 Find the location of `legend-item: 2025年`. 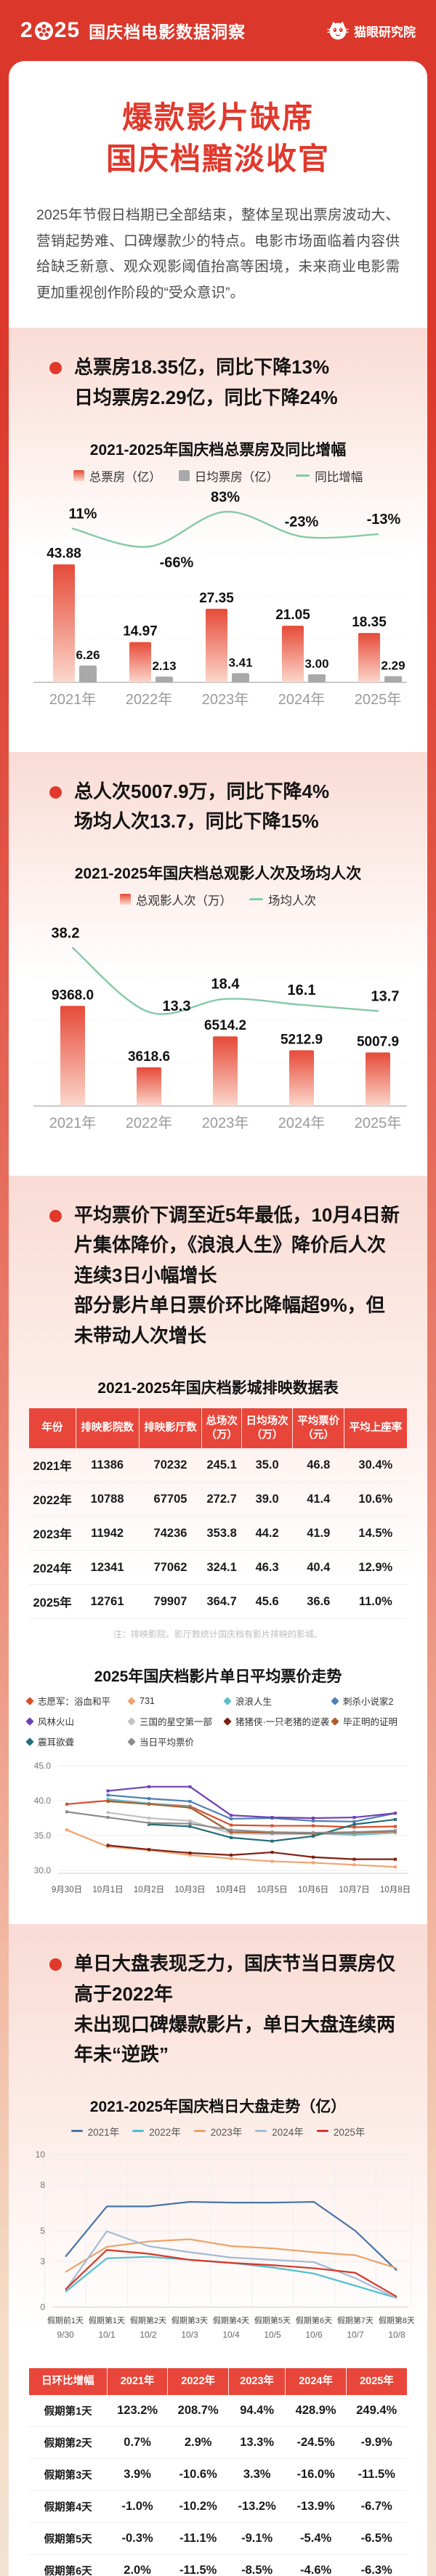

legend-item: 2025年 is located at coordinates (340, 2132).